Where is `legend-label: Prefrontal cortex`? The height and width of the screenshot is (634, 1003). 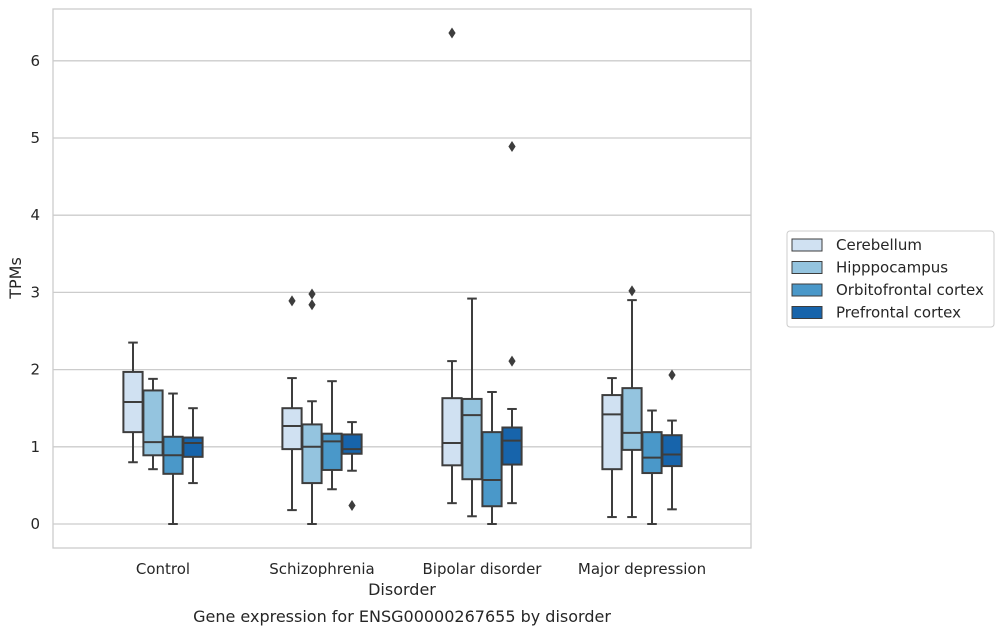 legend-label: Prefrontal cortex is located at coordinates (898, 313).